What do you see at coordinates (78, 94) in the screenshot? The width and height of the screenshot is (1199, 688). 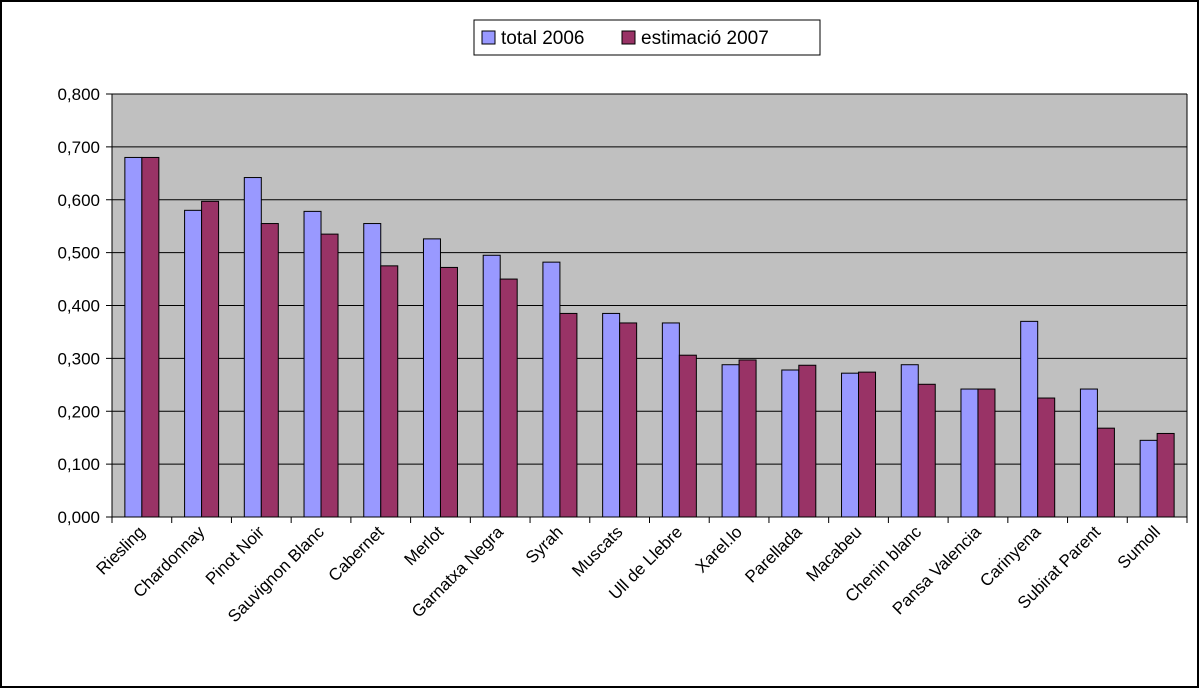 I see `y-tick-label: 0,800` at bounding box center [78, 94].